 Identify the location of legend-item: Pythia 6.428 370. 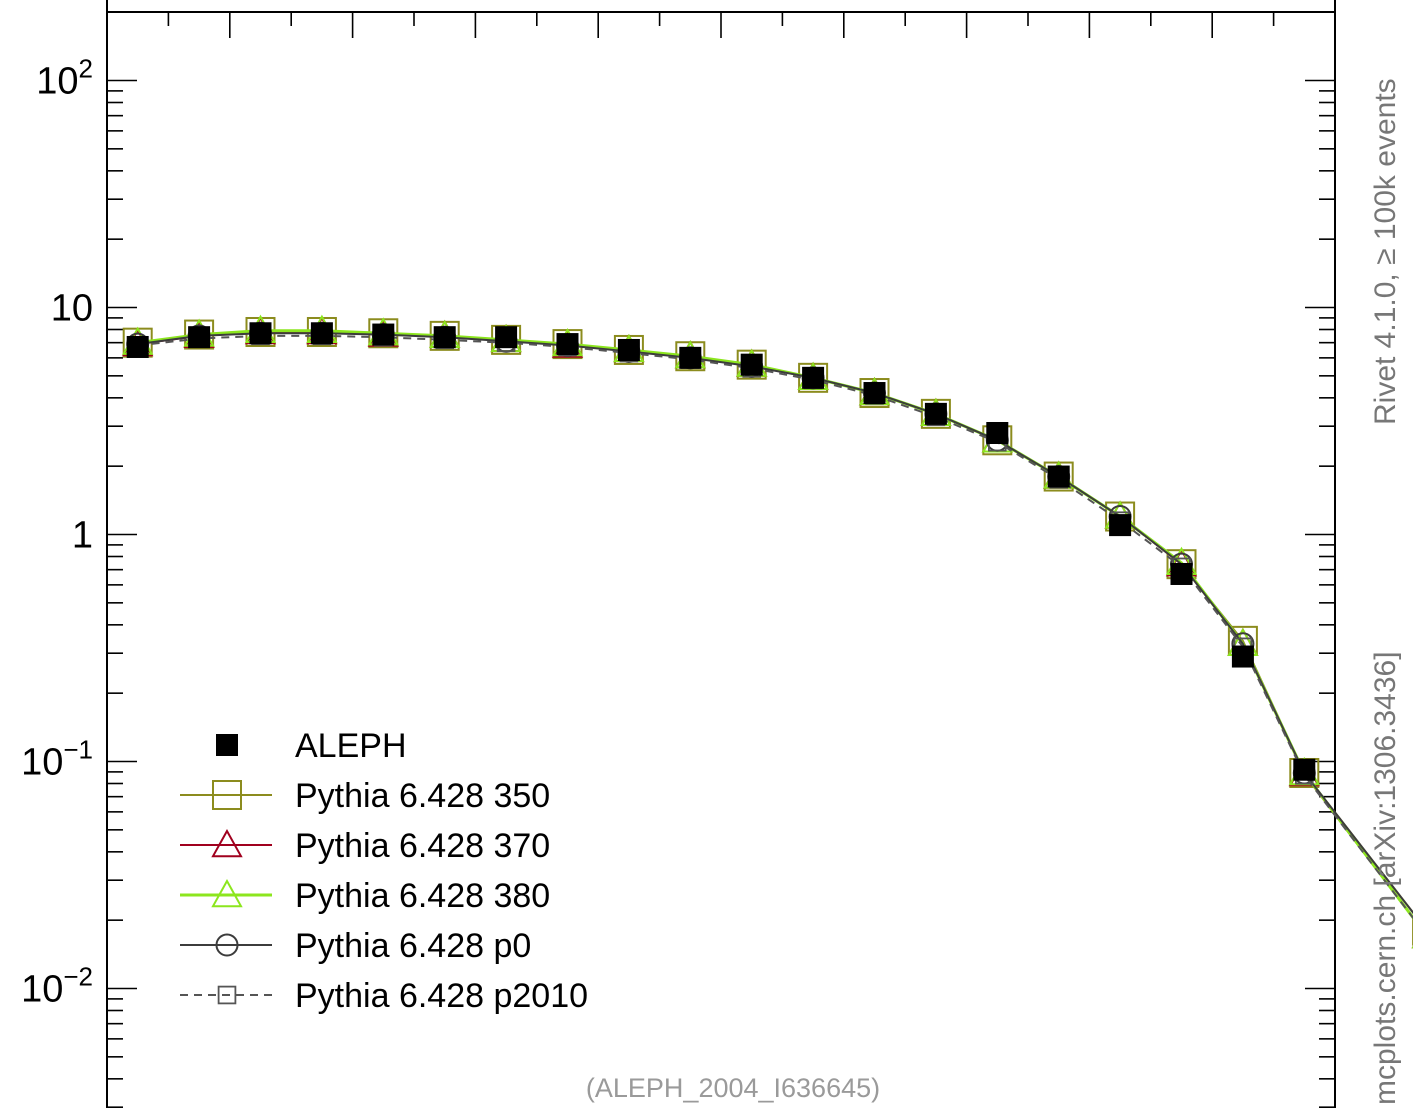
(365, 846).